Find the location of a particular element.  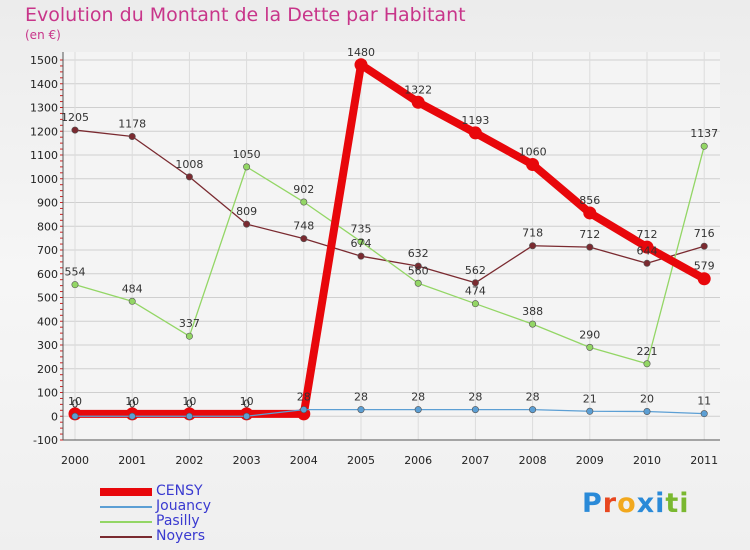

logo-letter: i is located at coordinates (660, 503).